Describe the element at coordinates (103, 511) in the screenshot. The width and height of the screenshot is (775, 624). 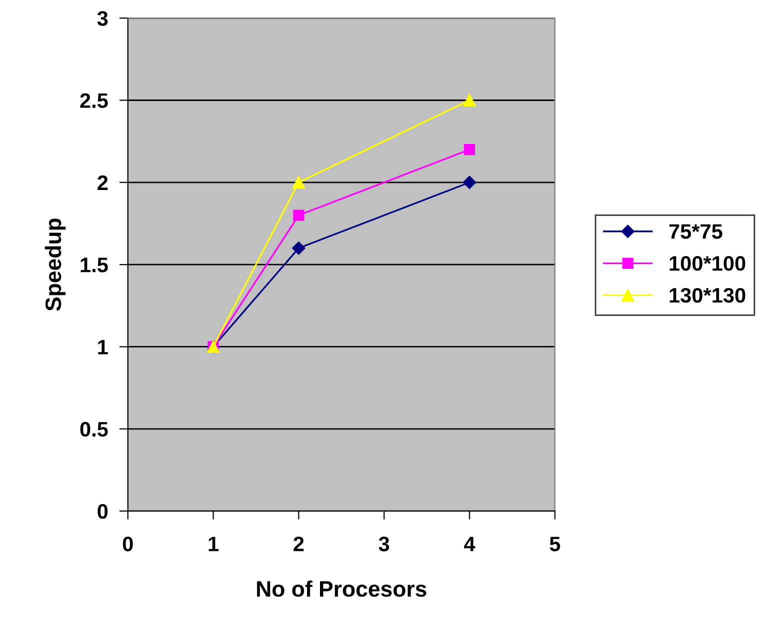
I see `y-tick-label: 0` at that location.